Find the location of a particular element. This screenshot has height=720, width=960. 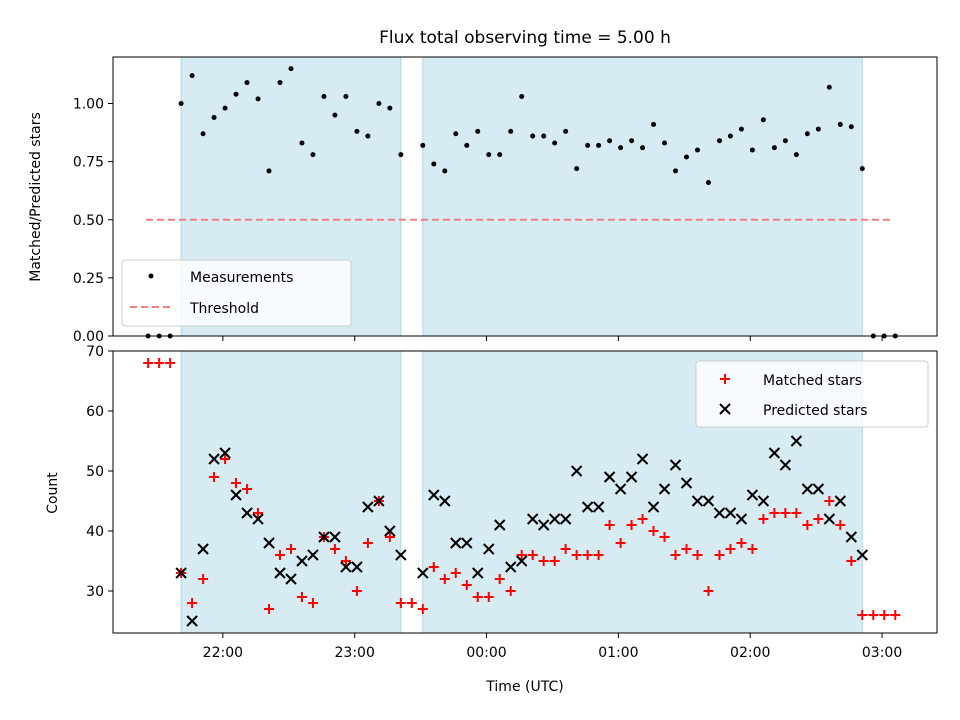

x-tick-label: 01:00 is located at coordinates (618, 653).